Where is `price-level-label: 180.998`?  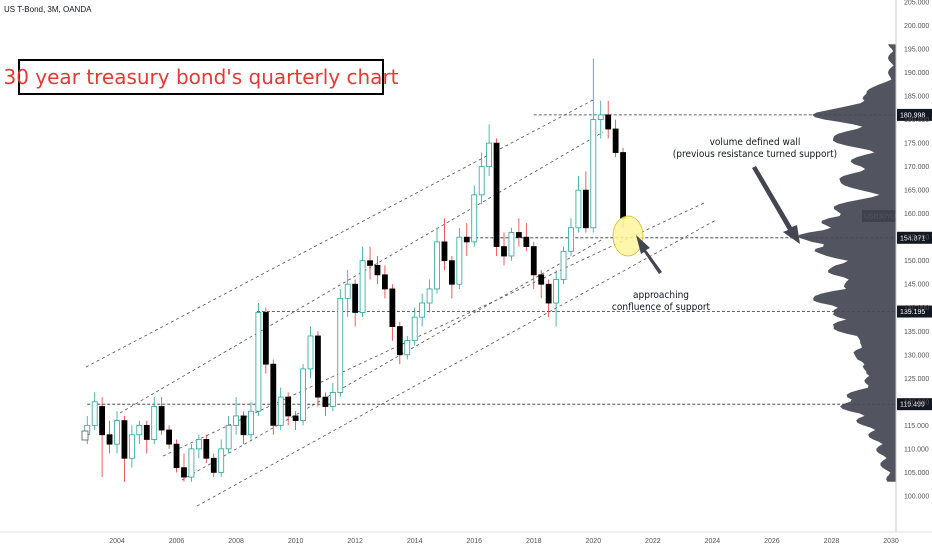 price-level-label: 180.998 is located at coordinates (912, 115).